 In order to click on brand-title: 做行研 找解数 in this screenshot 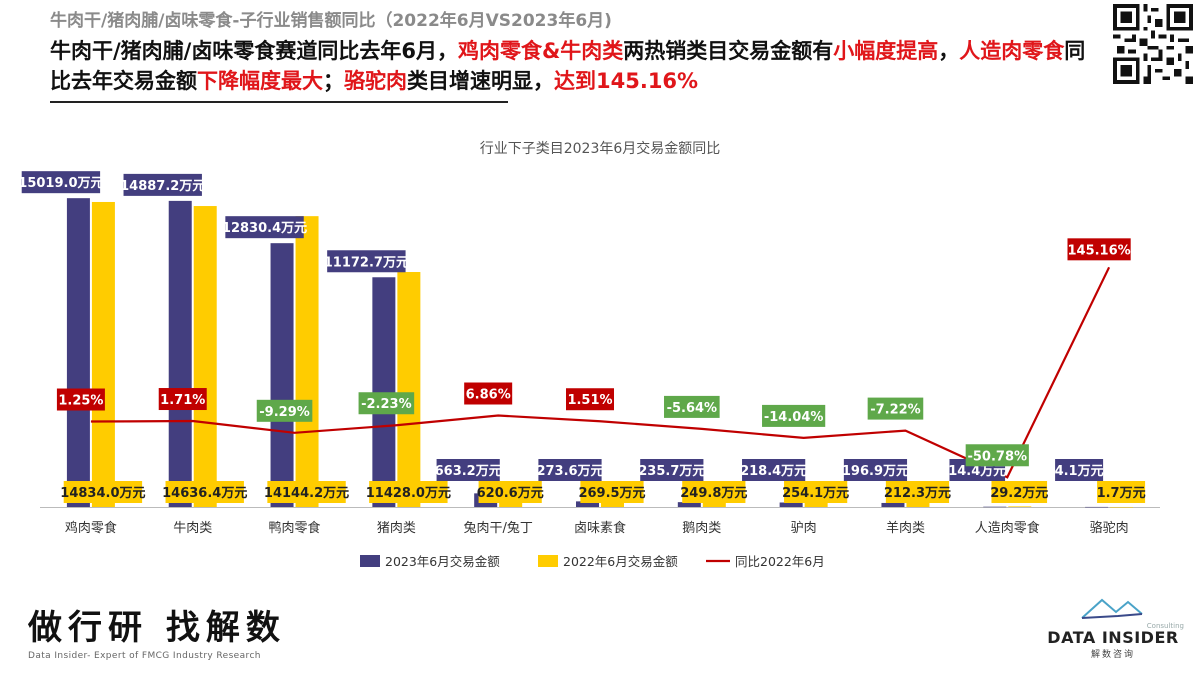, I will do `click(157, 628)`.